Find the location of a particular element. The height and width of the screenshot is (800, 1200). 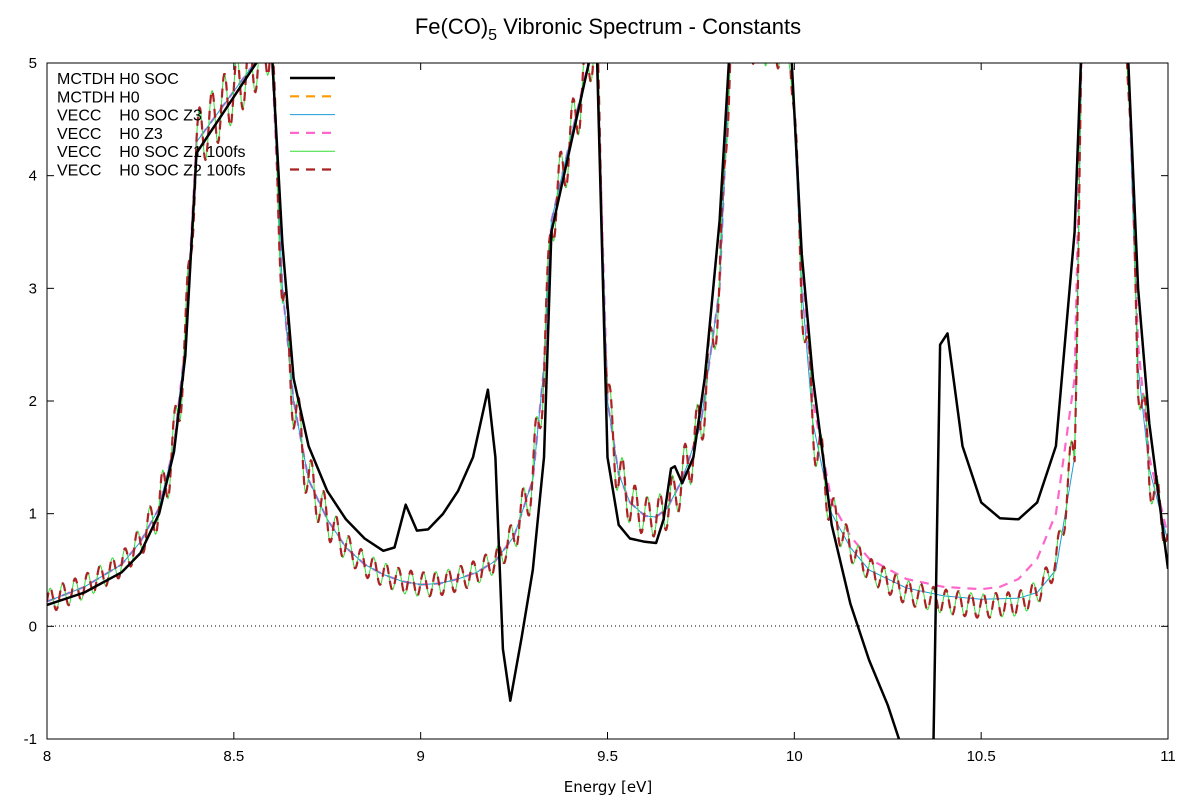

legend-label: VECC H0 Z3 is located at coordinates (110, 134).